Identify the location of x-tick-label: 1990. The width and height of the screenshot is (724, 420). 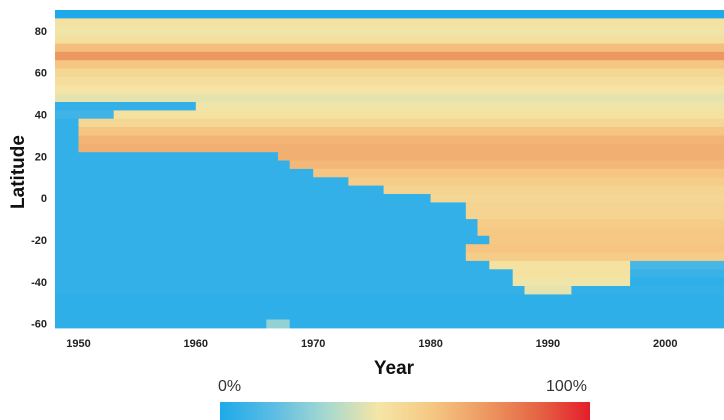
(548, 344).